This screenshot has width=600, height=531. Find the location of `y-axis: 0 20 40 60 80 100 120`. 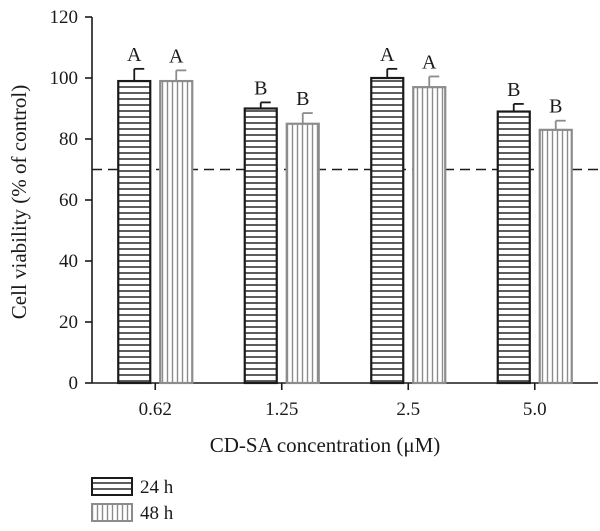

y-axis: 0 20 40 60 80 100 120 is located at coordinates (71, 200).